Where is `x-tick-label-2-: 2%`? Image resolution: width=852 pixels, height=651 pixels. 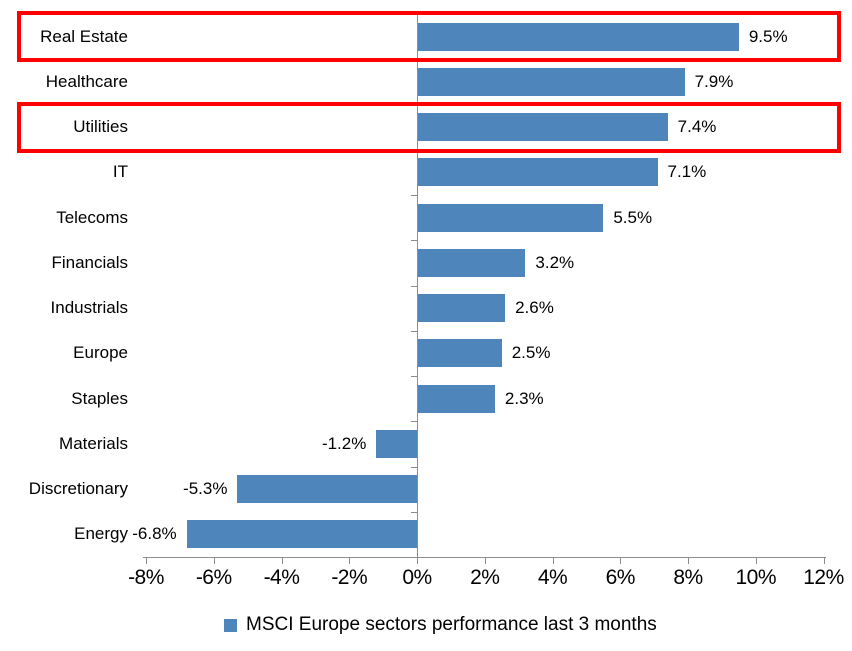 x-tick-label-2-: 2% is located at coordinates (485, 577).